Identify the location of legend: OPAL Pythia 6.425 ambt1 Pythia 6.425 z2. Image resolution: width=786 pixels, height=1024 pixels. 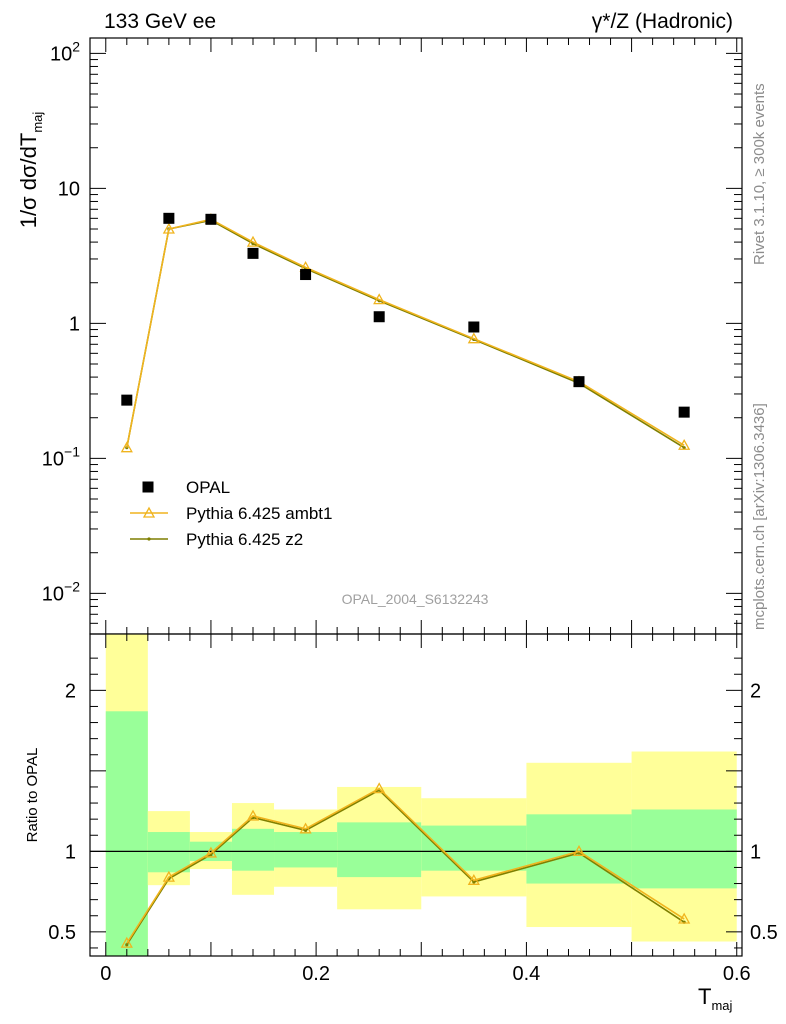
(231, 513).